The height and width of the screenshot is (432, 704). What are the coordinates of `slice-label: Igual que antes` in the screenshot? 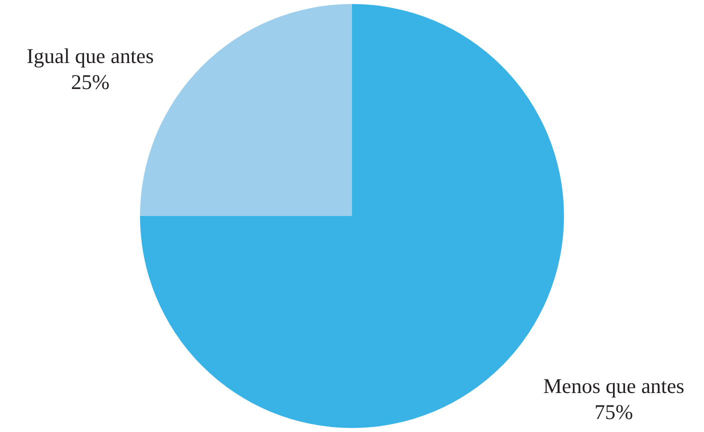 It's located at (90, 56).